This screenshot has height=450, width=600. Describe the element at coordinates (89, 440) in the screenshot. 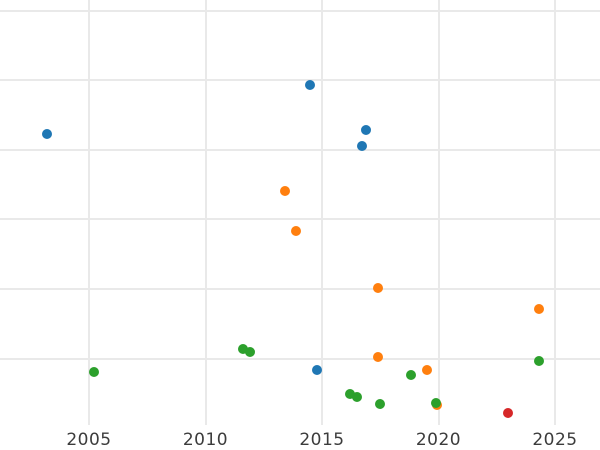

I see `x-tick-label-2005: 2005` at that location.